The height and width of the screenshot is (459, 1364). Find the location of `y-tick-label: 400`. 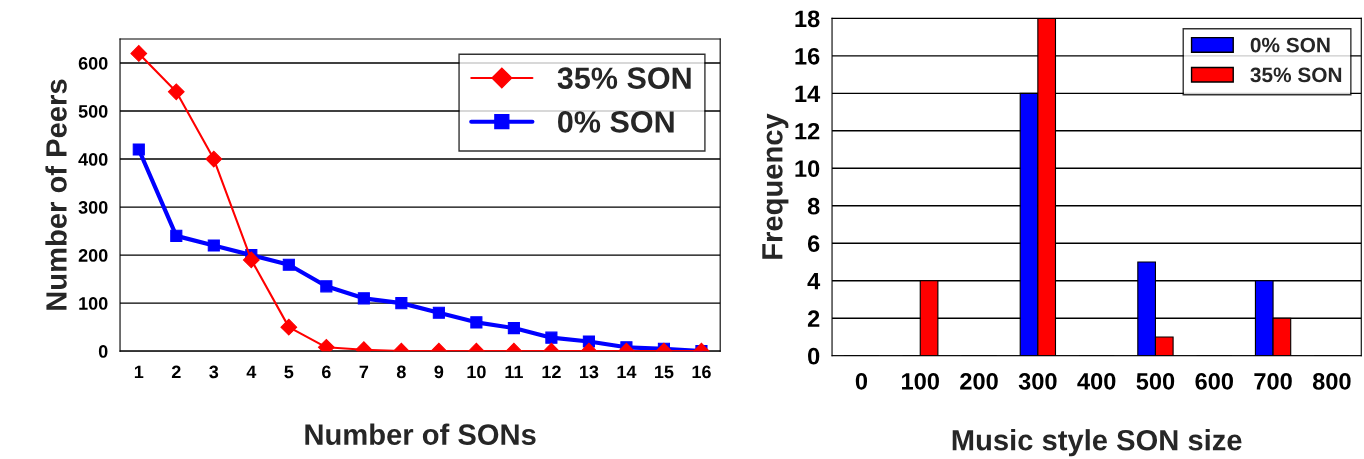

y-tick-label: 400 is located at coordinates (93, 159).